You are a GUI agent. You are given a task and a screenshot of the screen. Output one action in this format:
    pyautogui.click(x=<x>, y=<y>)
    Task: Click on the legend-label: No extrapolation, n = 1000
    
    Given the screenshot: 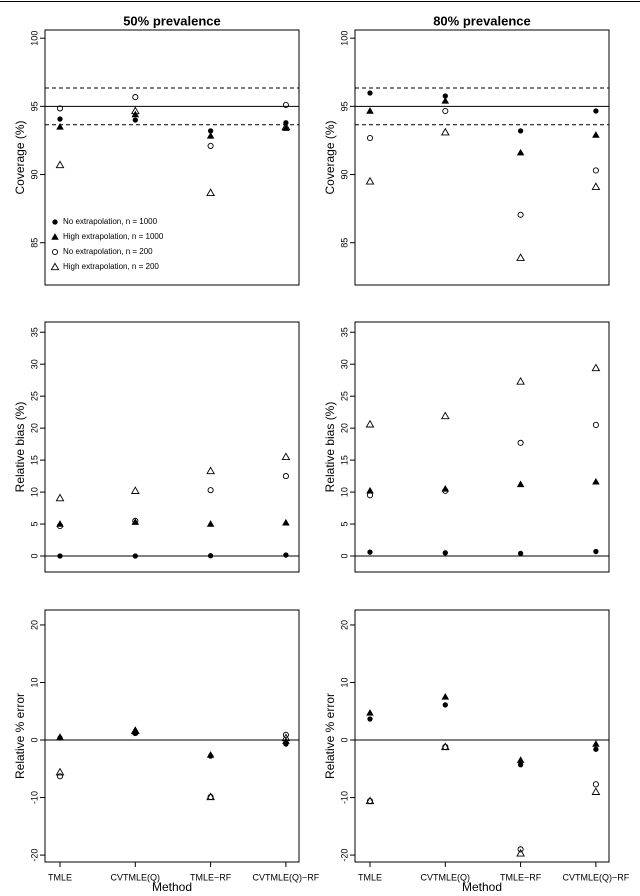 What is the action you would take?
    pyautogui.click(x=110, y=221)
    